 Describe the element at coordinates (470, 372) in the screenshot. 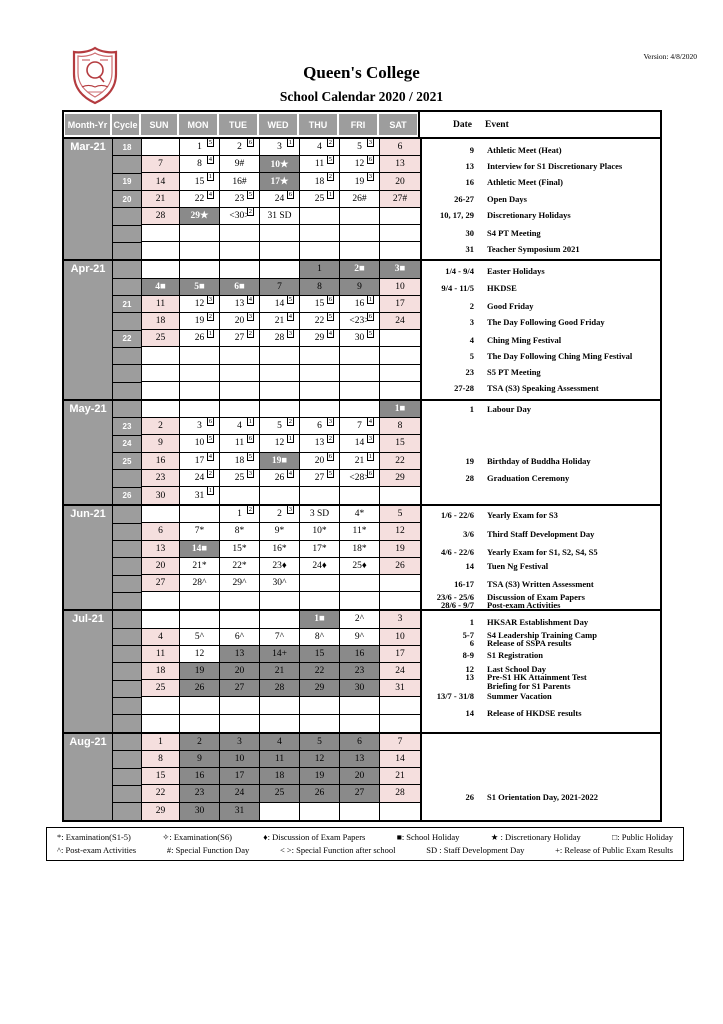

I see `event-date: 23` at that location.